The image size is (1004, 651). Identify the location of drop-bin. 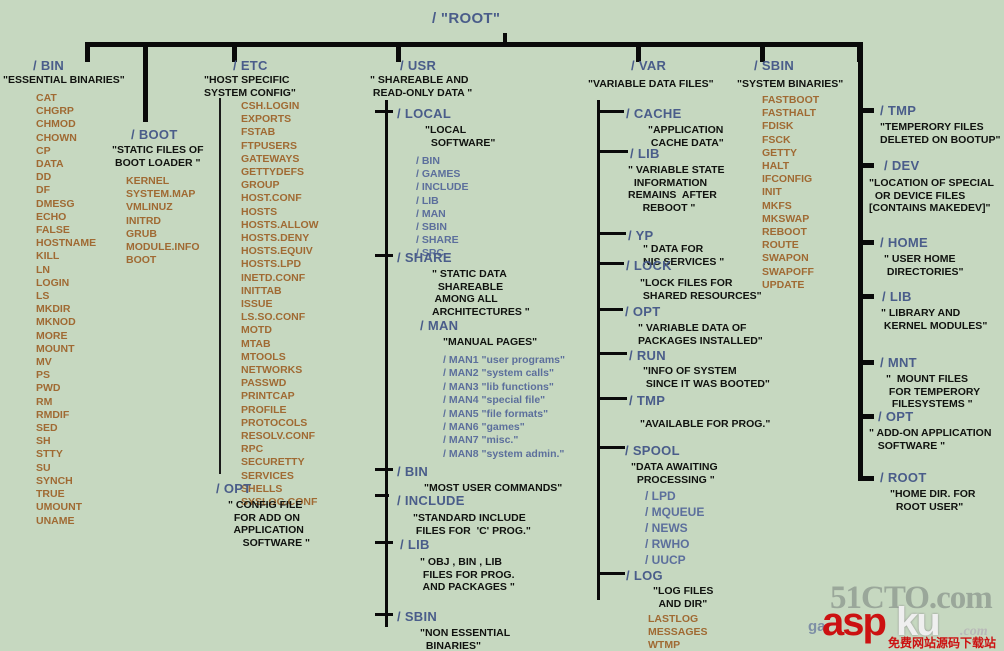
(87, 52).